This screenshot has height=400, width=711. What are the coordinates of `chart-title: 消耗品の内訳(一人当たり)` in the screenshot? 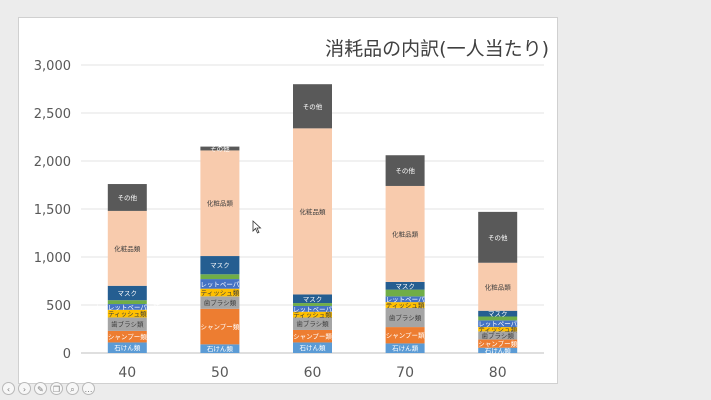 It's located at (437, 49).